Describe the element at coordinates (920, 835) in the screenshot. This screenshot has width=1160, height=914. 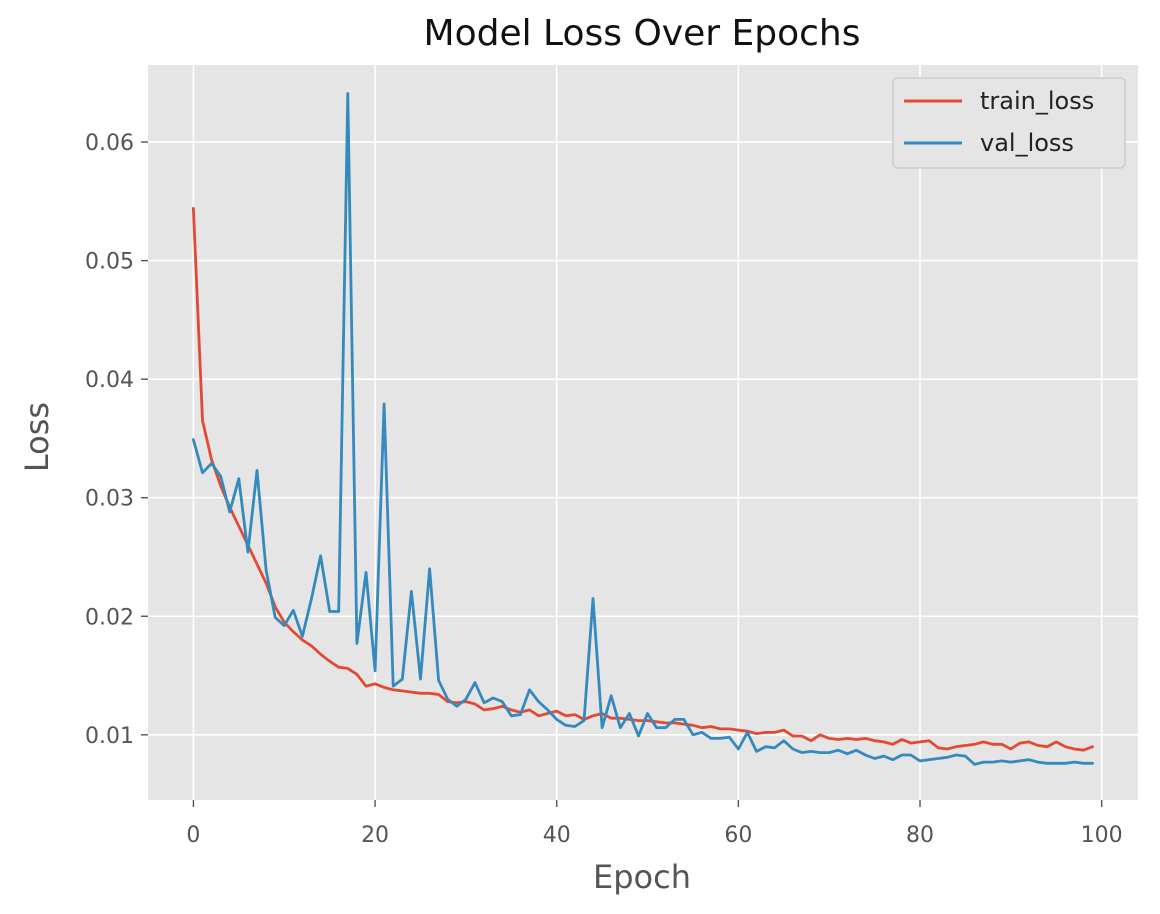
I see `x-tick-label: 80` at that location.